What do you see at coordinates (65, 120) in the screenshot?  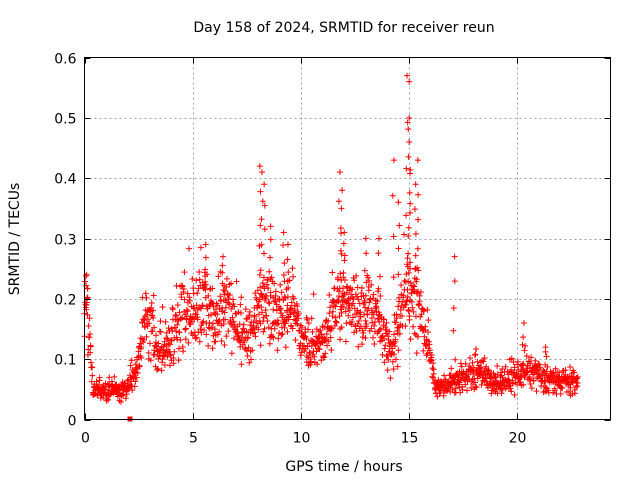 I see `y-tick-label: 0.5` at bounding box center [65, 120].